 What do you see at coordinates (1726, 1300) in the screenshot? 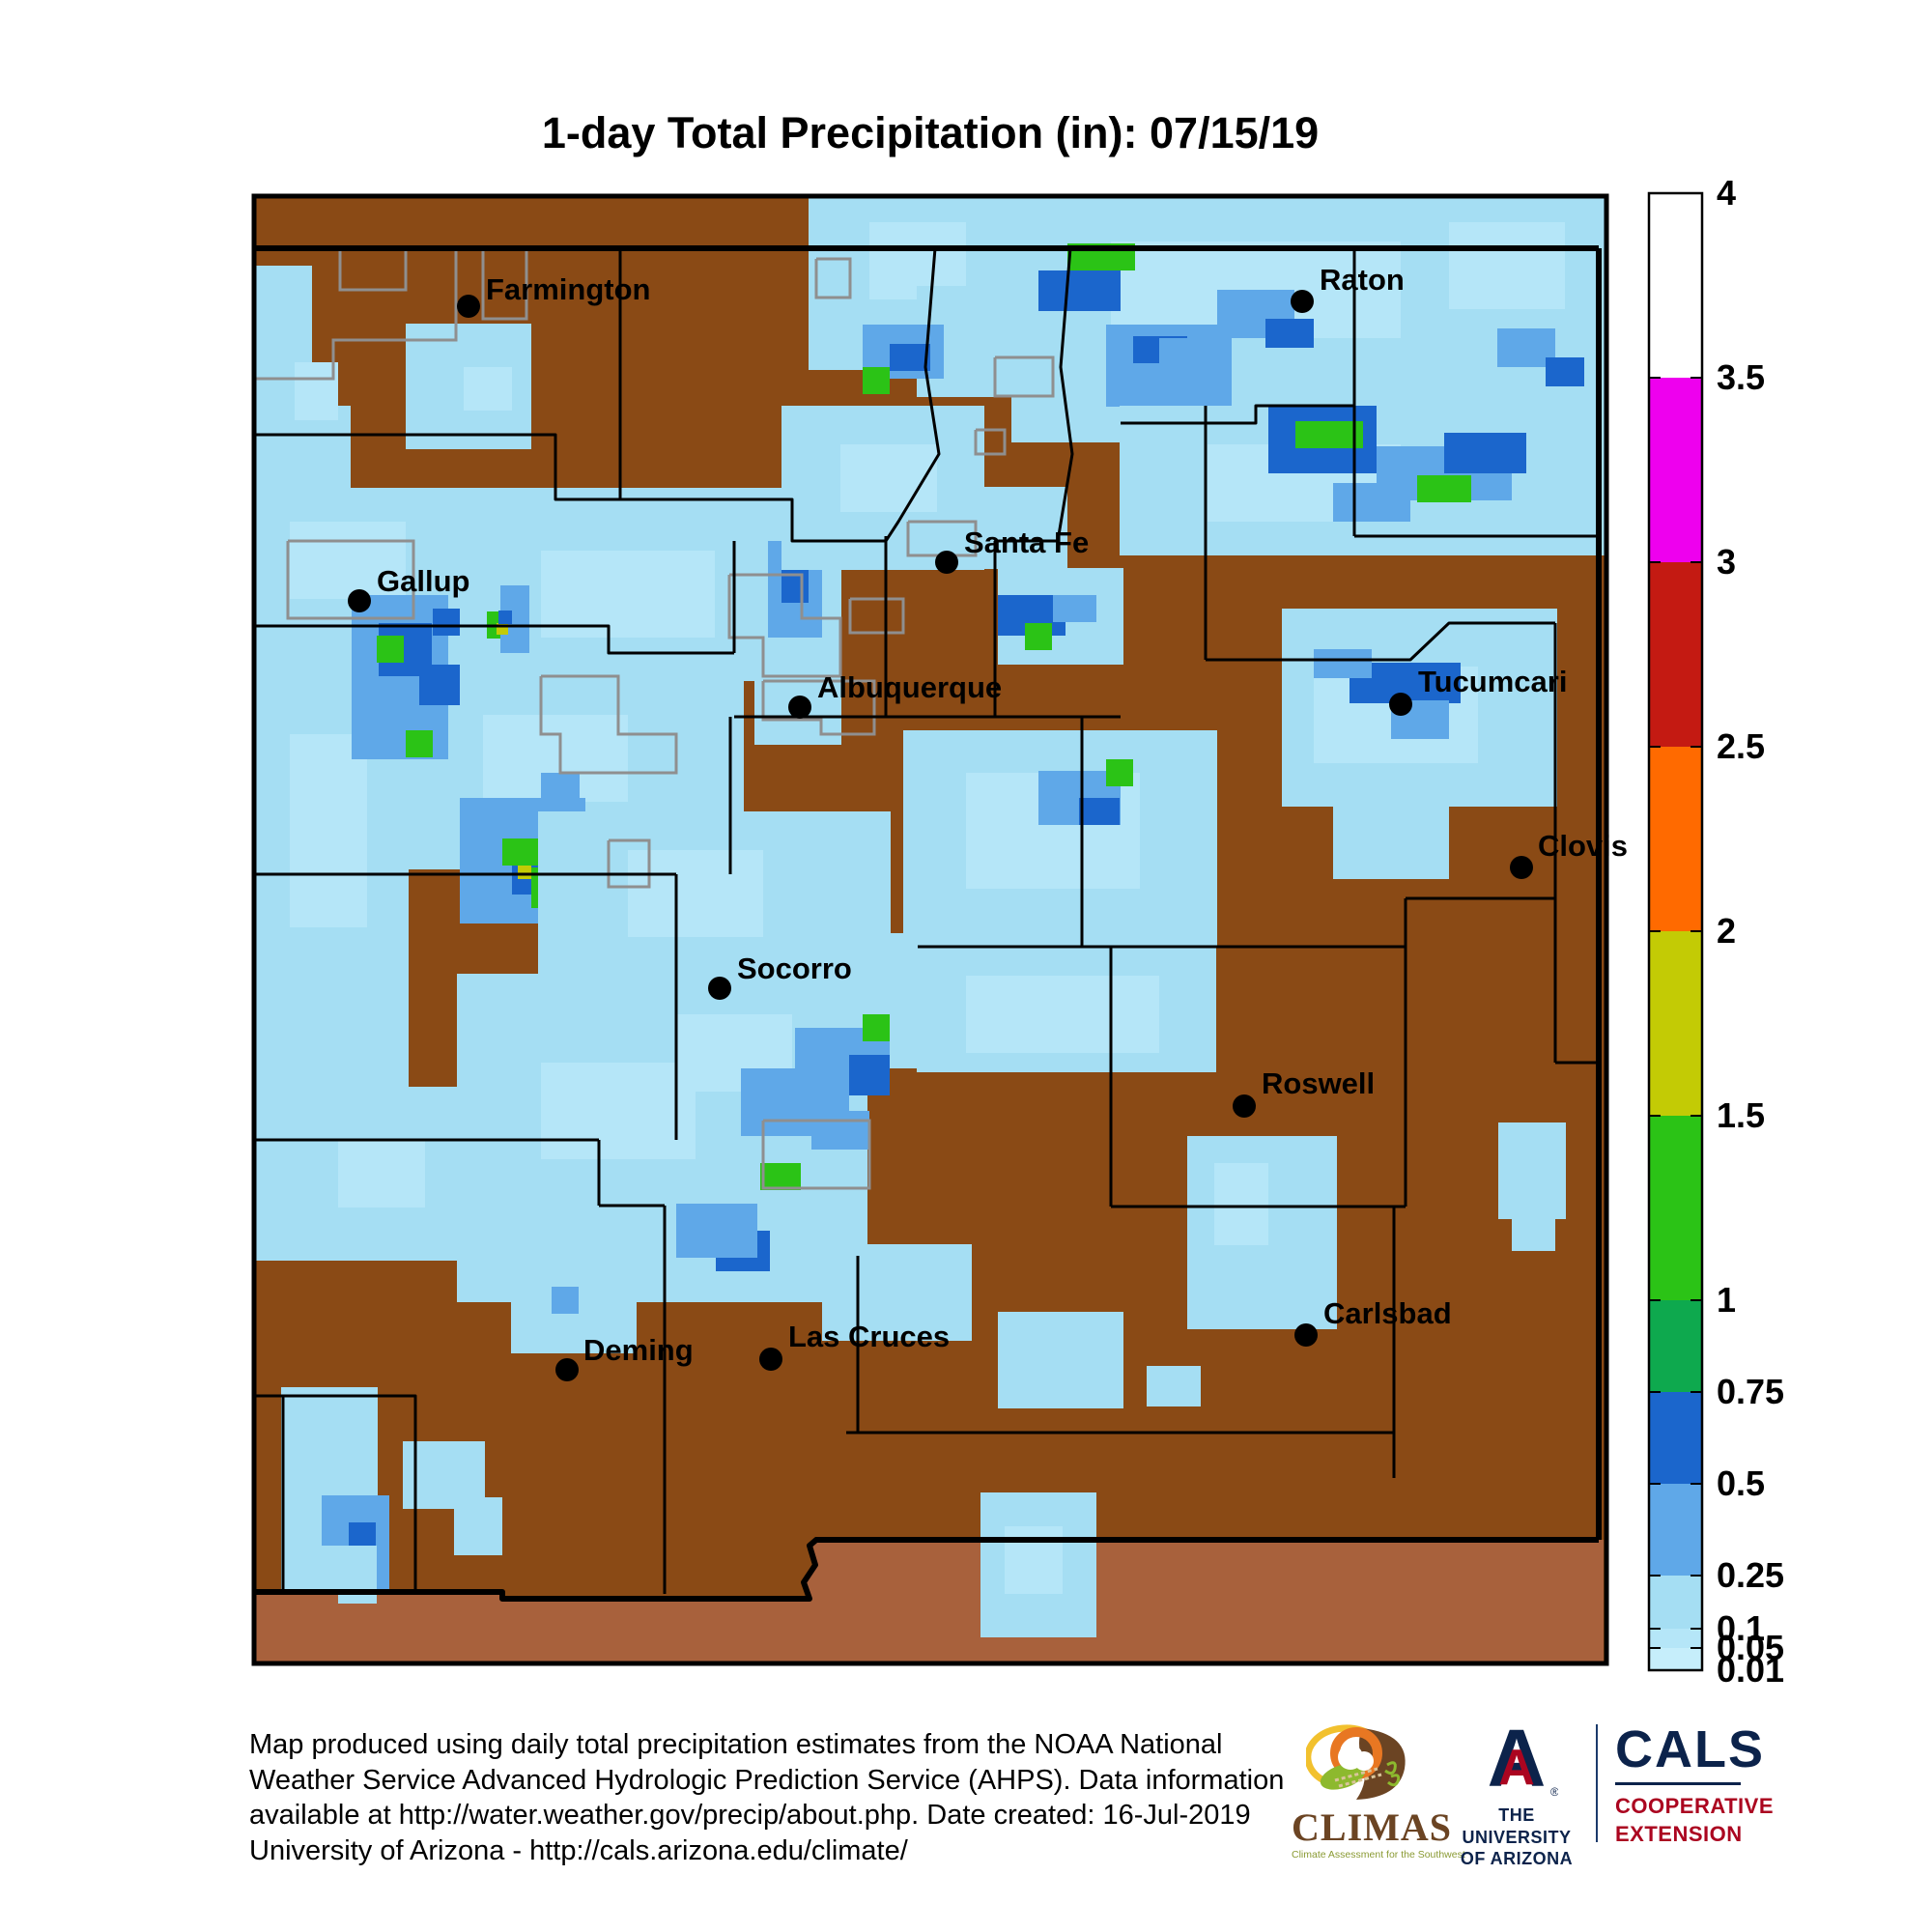
I see `colorbar-tick-label: 1` at bounding box center [1726, 1300].